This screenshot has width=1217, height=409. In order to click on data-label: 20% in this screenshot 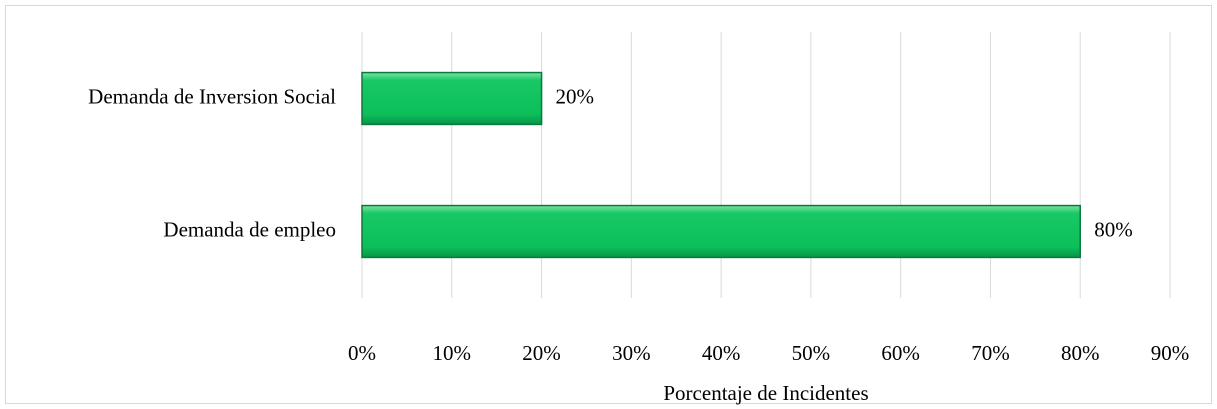, I will do `click(575, 96)`.